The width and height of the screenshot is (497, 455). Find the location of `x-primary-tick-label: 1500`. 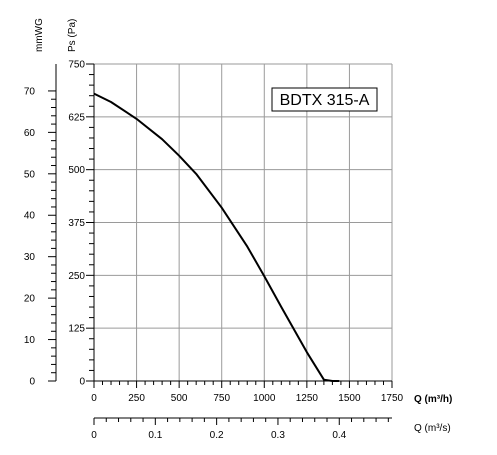

x-primary-tick-label: 1500 is located at coordinates (349, 398).